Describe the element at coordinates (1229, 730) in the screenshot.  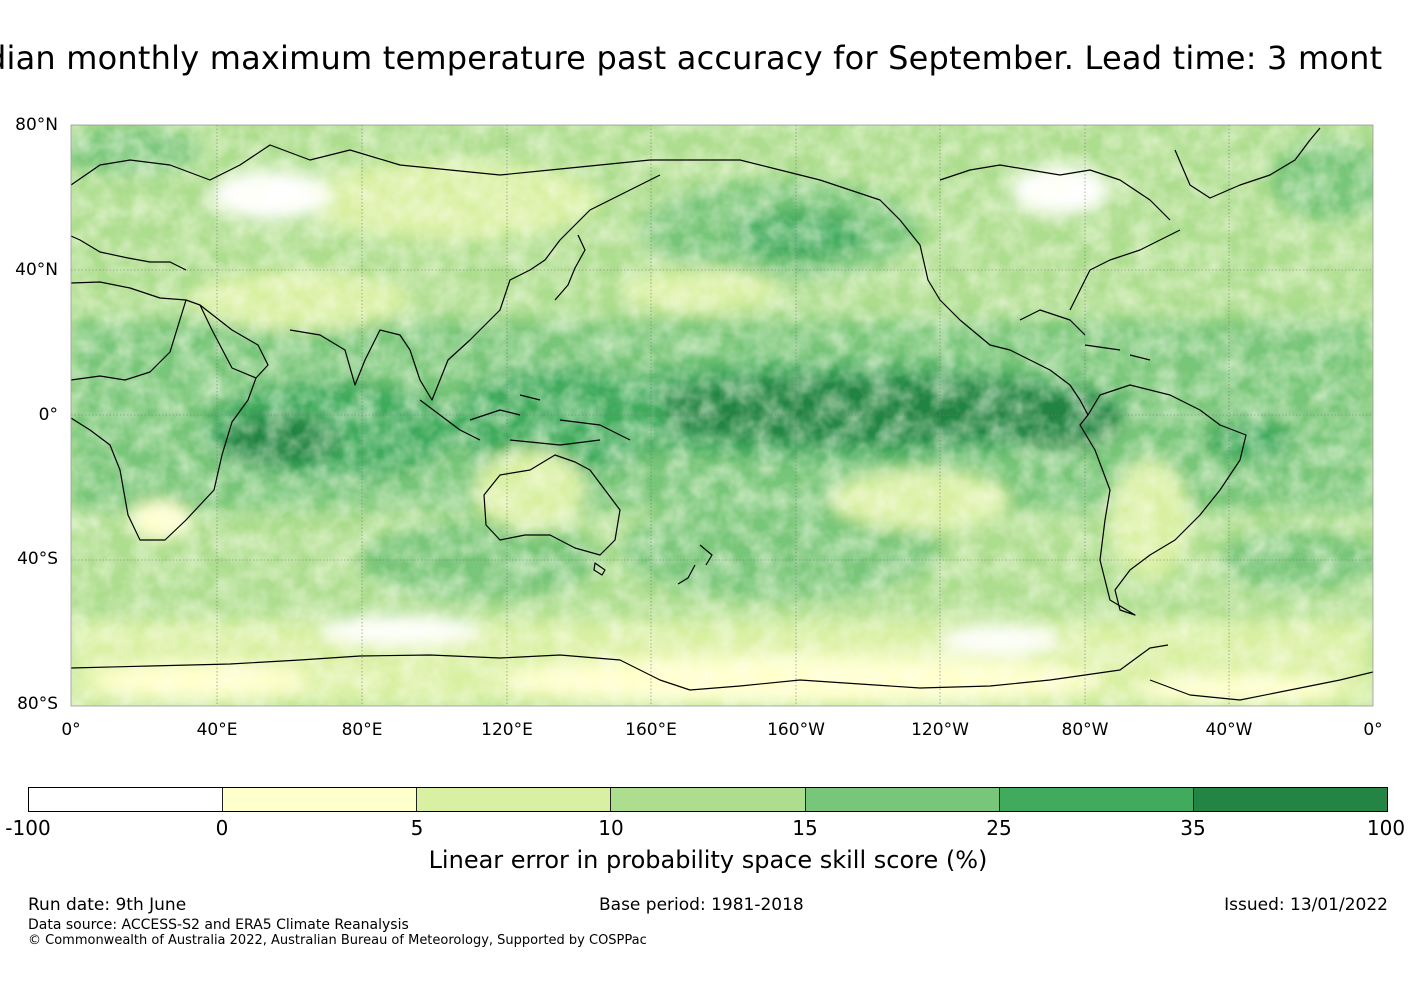
I see `lon-label-40w: 40°W` at that location.